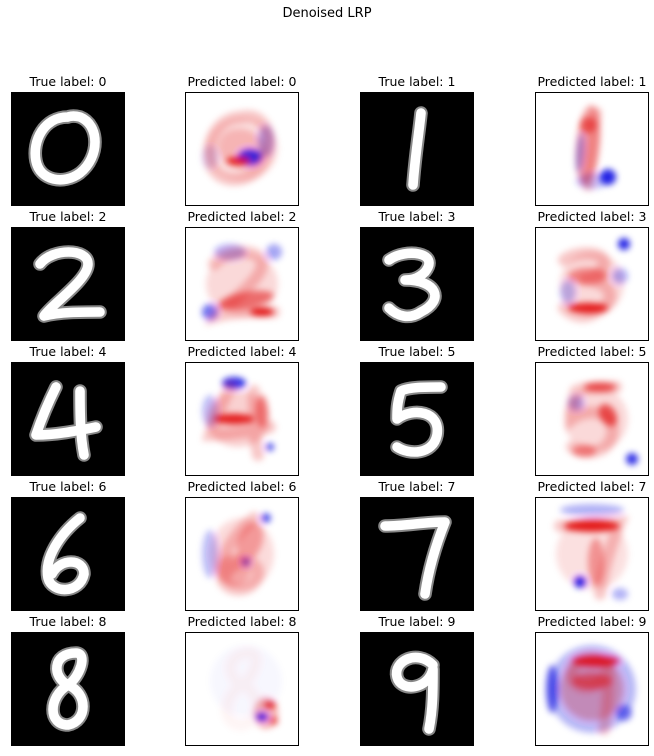  Describe the element at coordinates (417, 216) in the screenshot. I see `true-label-title: True label: 3` at that location.